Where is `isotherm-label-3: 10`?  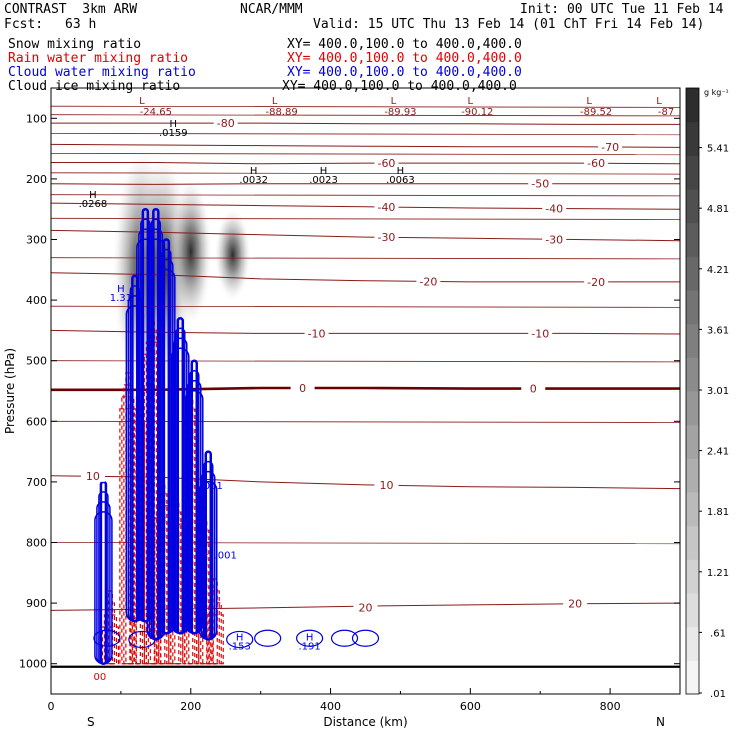
isotherm-label-3: 10 is located at coordinates (386, 485).